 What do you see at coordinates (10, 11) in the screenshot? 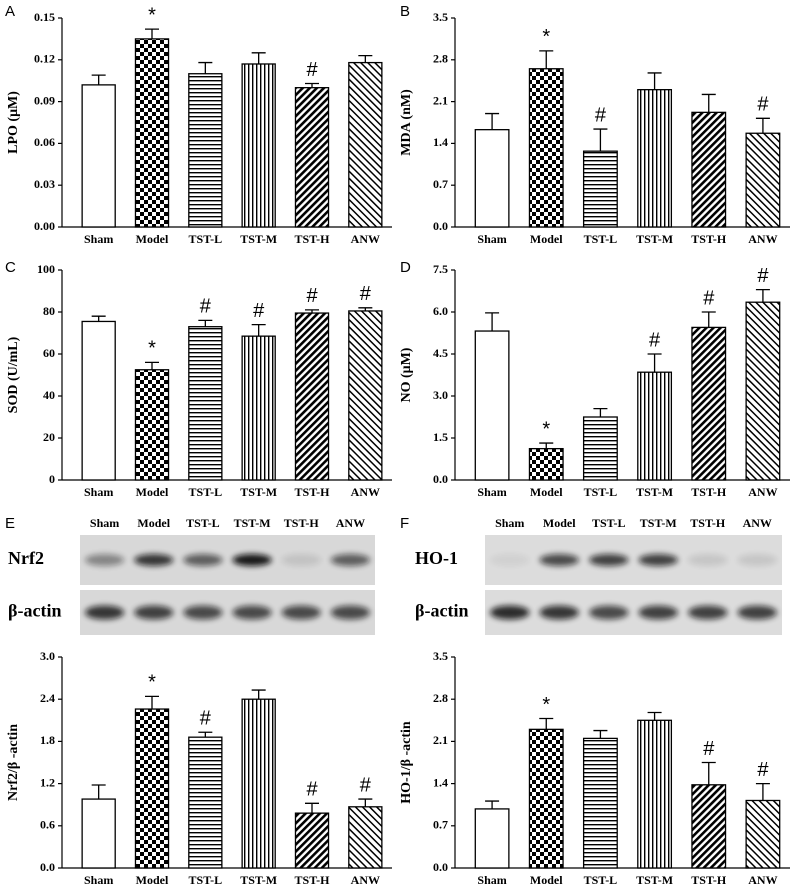
I see `panel-label: A` at bounding box center [10, 11].